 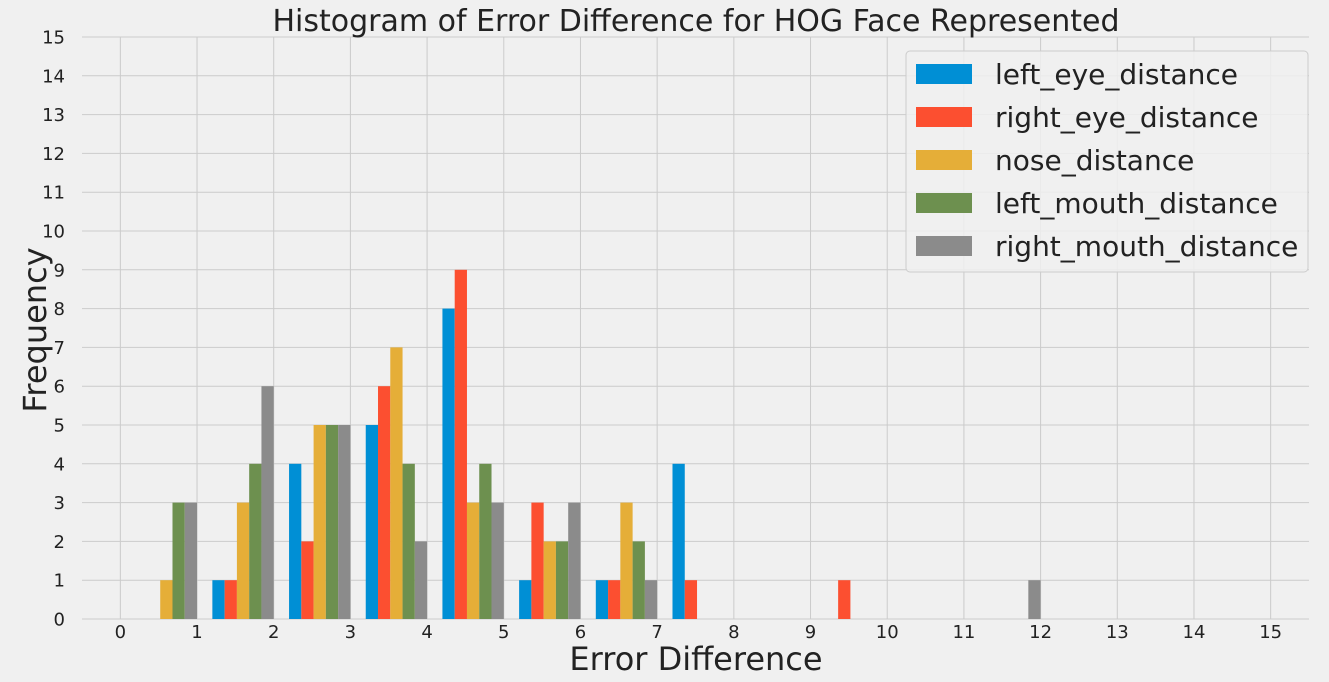 What do you see at coordinates (1194, 632) in the screenshot?
I see `x-tick-label: 14` at bounding box center [1194, 632].